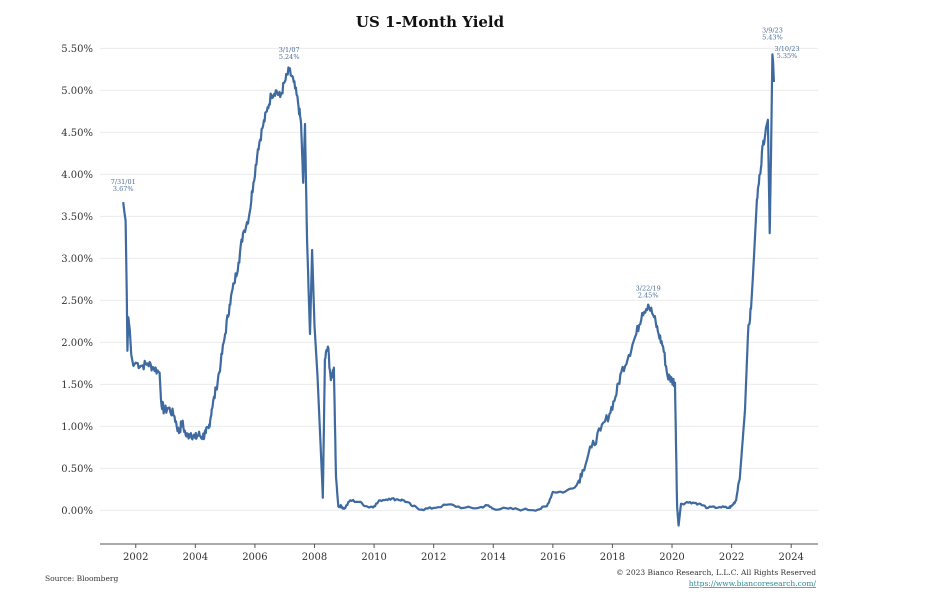  What do you see at coordinates (731, 557) in the screenshot?
I see `x-tick-label: 2022` at bounding box center [731, 557].